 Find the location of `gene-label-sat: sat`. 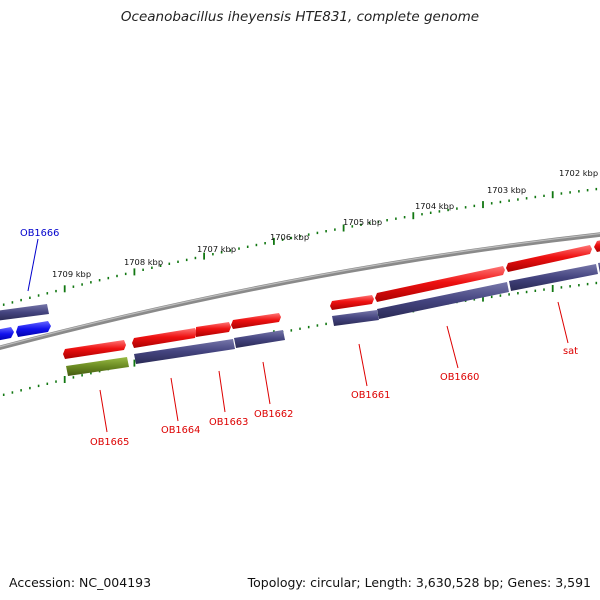

gene-label-sat: sat is located at coordinates (570, 351).